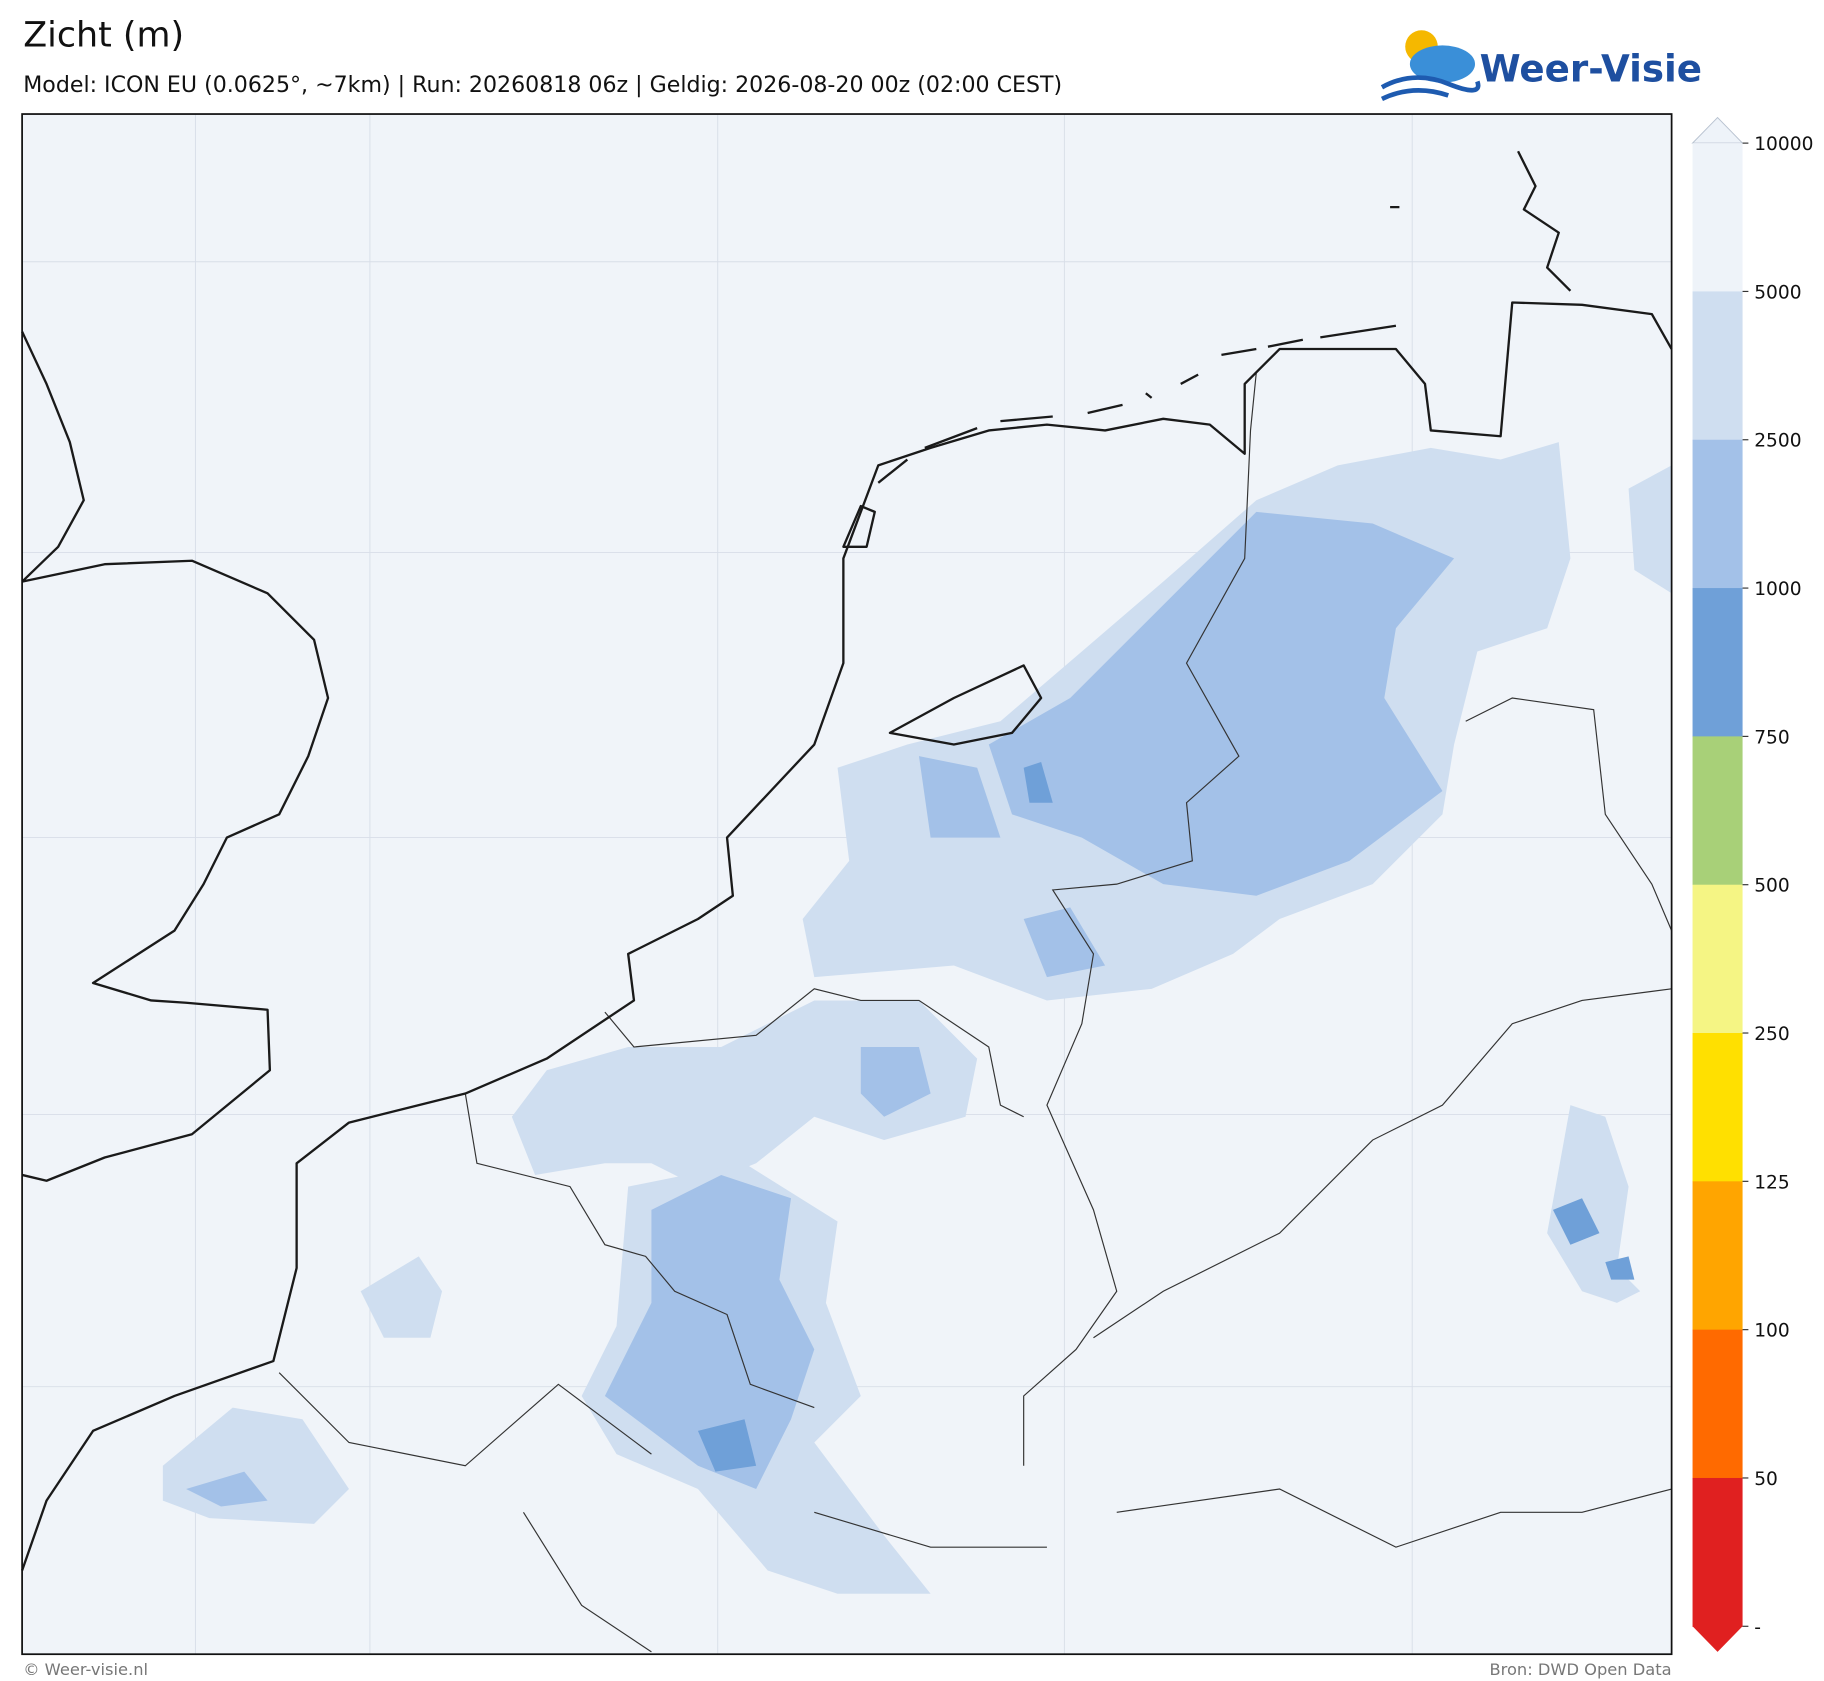 The height and width of the screenshot is (1681, 1824). I want to click on colorbar-tick-label: 100, so click(1772, 1331).